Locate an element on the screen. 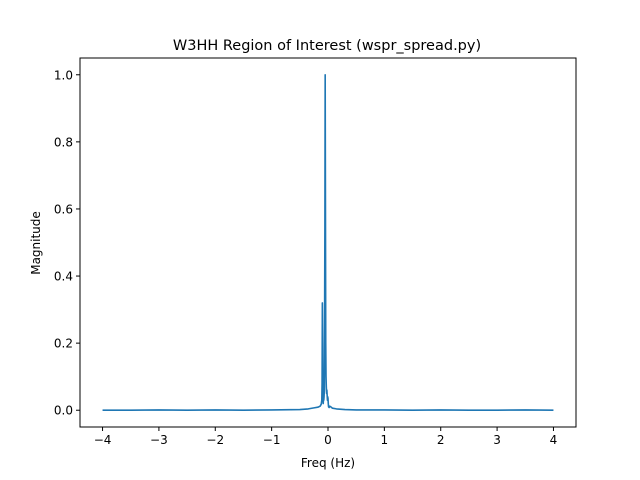 Image resolution: width=640 pixels, height=480 pixels. x-axis-label: Freq (Hz) is located at coordinates (328, 463).